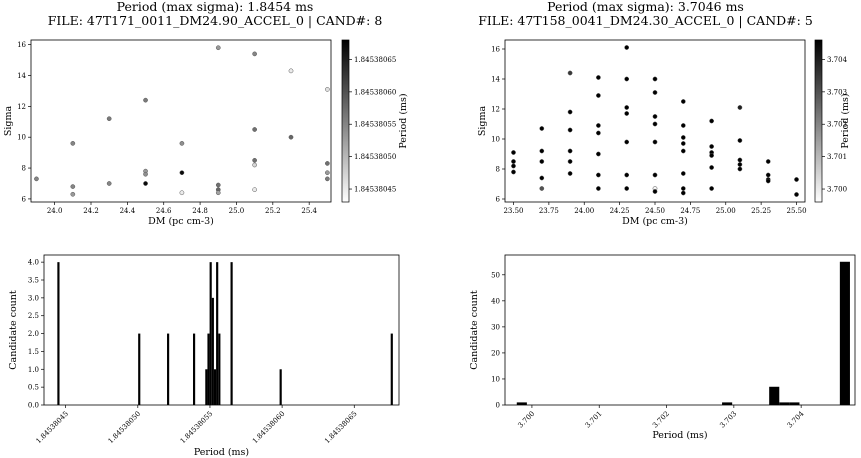  Describe the element at coordinates (594, 420) in the screenshot. I see `x-tick-label: 3.701` at that location.